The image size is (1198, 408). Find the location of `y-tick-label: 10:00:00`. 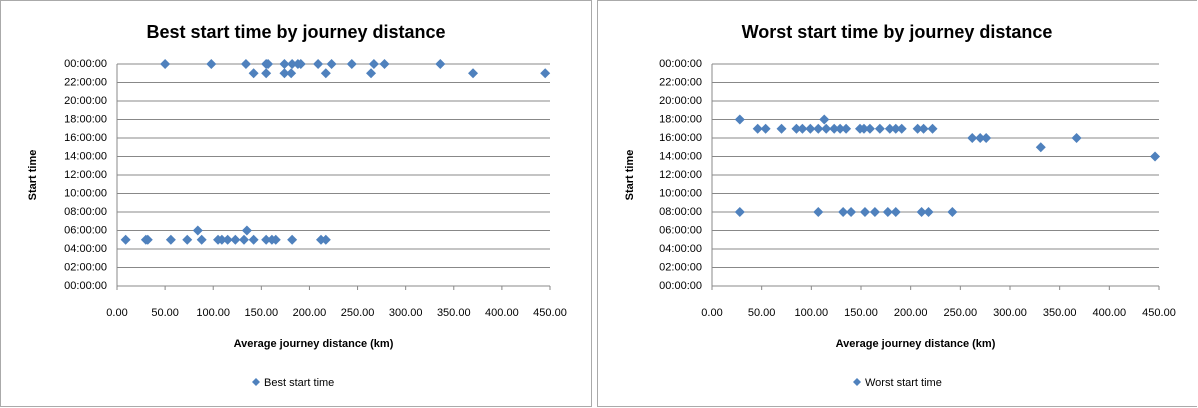

y-tick-label: 10:00:00 is located at coordinates (85, 193).